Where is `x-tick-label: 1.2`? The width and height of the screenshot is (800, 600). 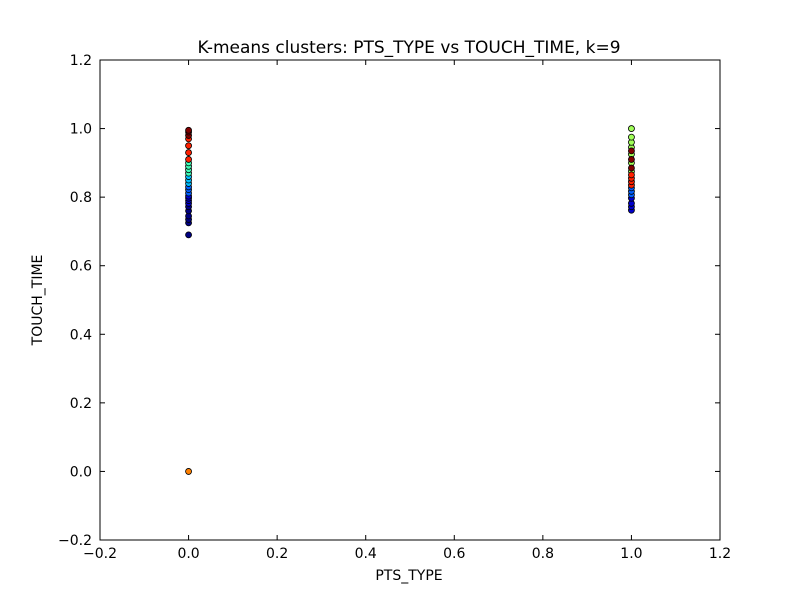
x-tick-label: 1.2 is located at coordinates (720, 554).